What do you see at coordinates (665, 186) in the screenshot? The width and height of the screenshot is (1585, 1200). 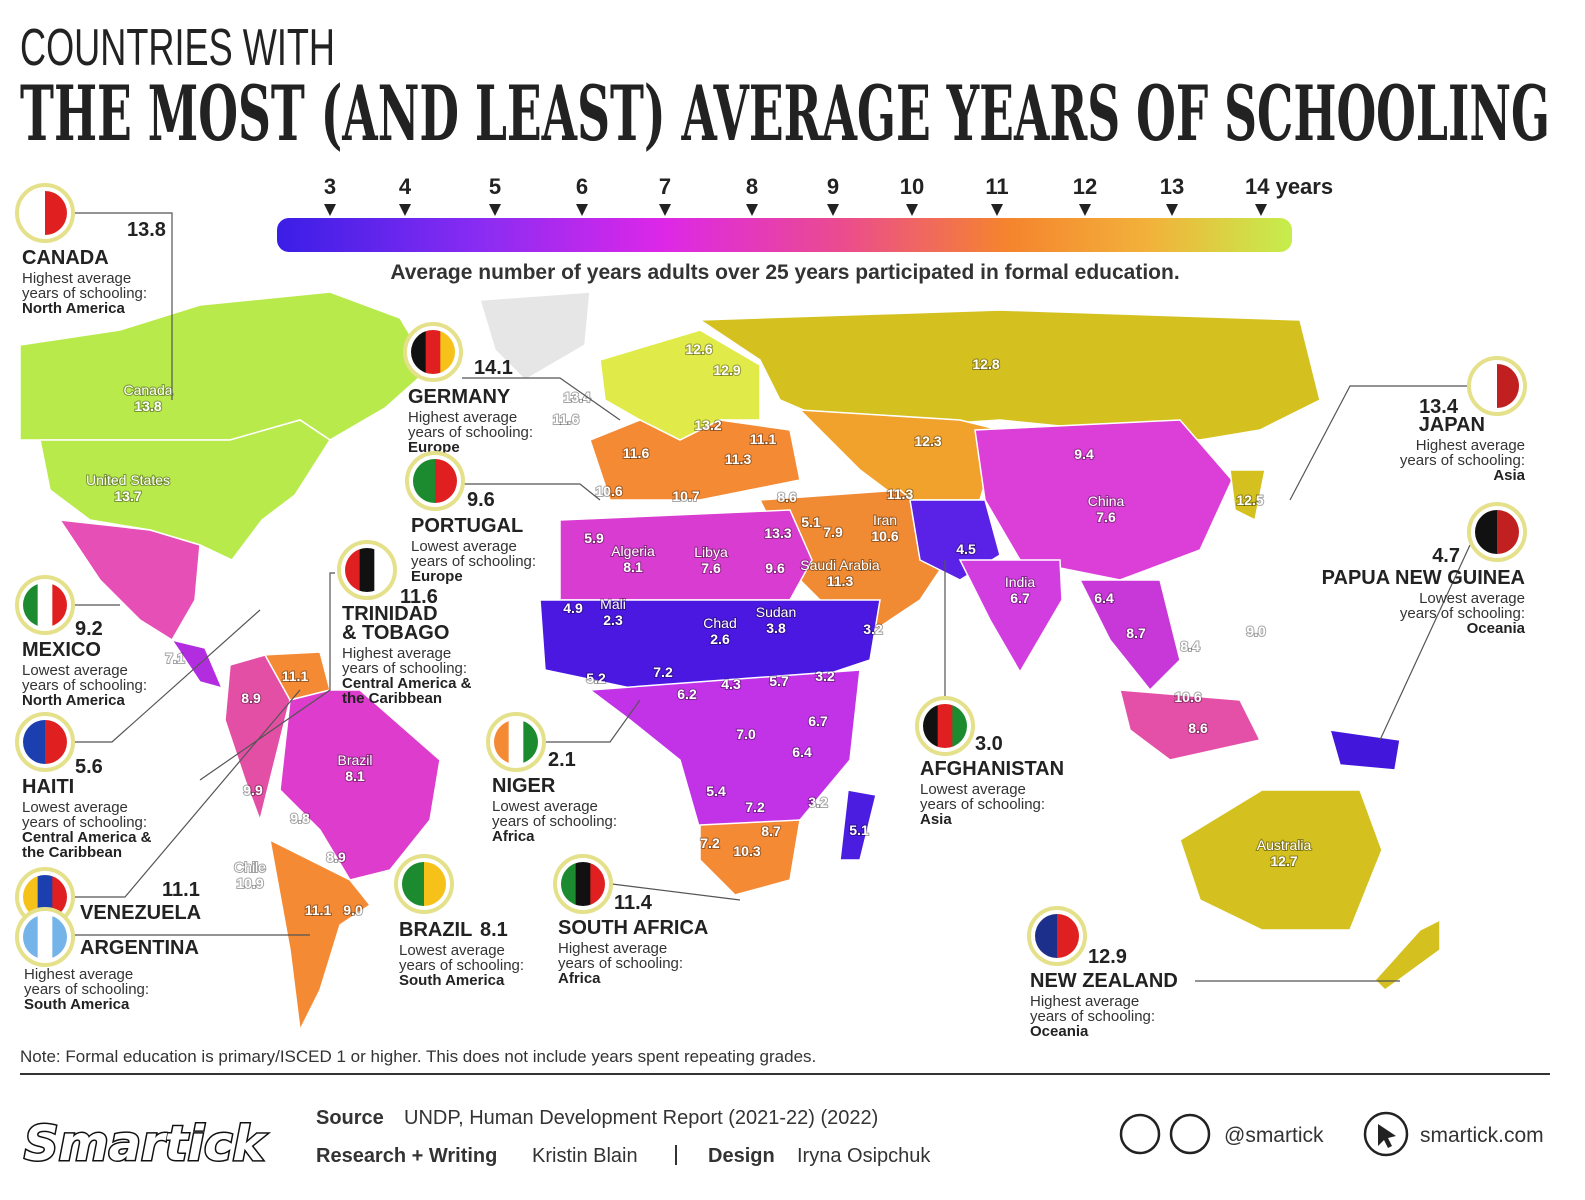 I see `scale-tick-label: 7` at bounding box center [665, 186].